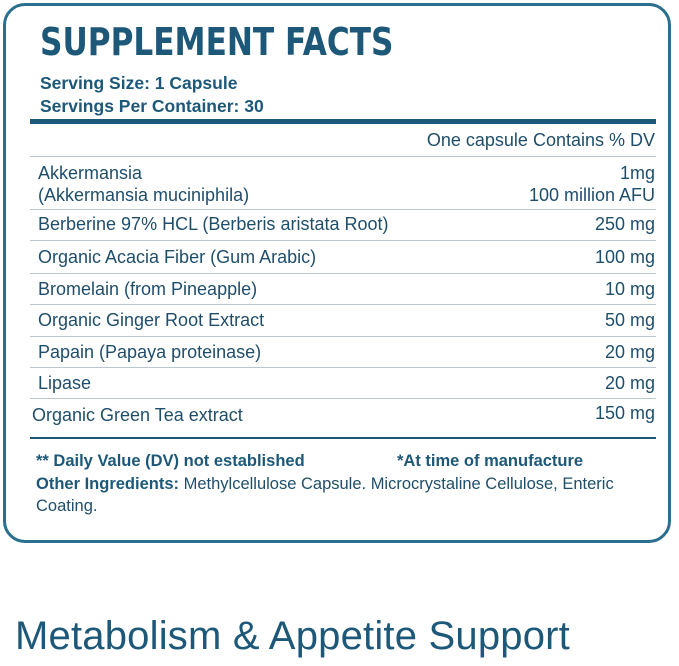 This screenshot has height=666, width=679. I want to click on ingredient-name: Akkermansia, so click(90, 173).